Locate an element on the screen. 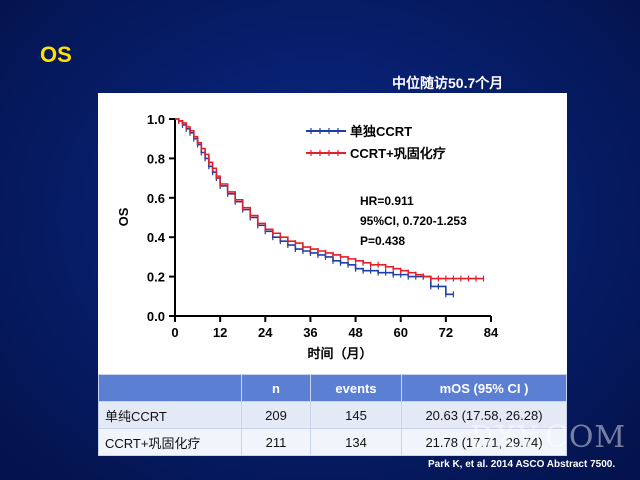  table-cell: 211 is located at coordinates (276, 442).